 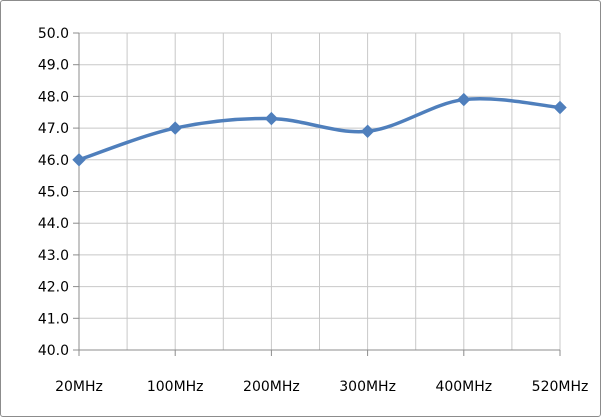 What do you see at coordinates (53, 319) in the screenshot?
I see `y-tick-label: 41.0` at bounding box center [53, 319].